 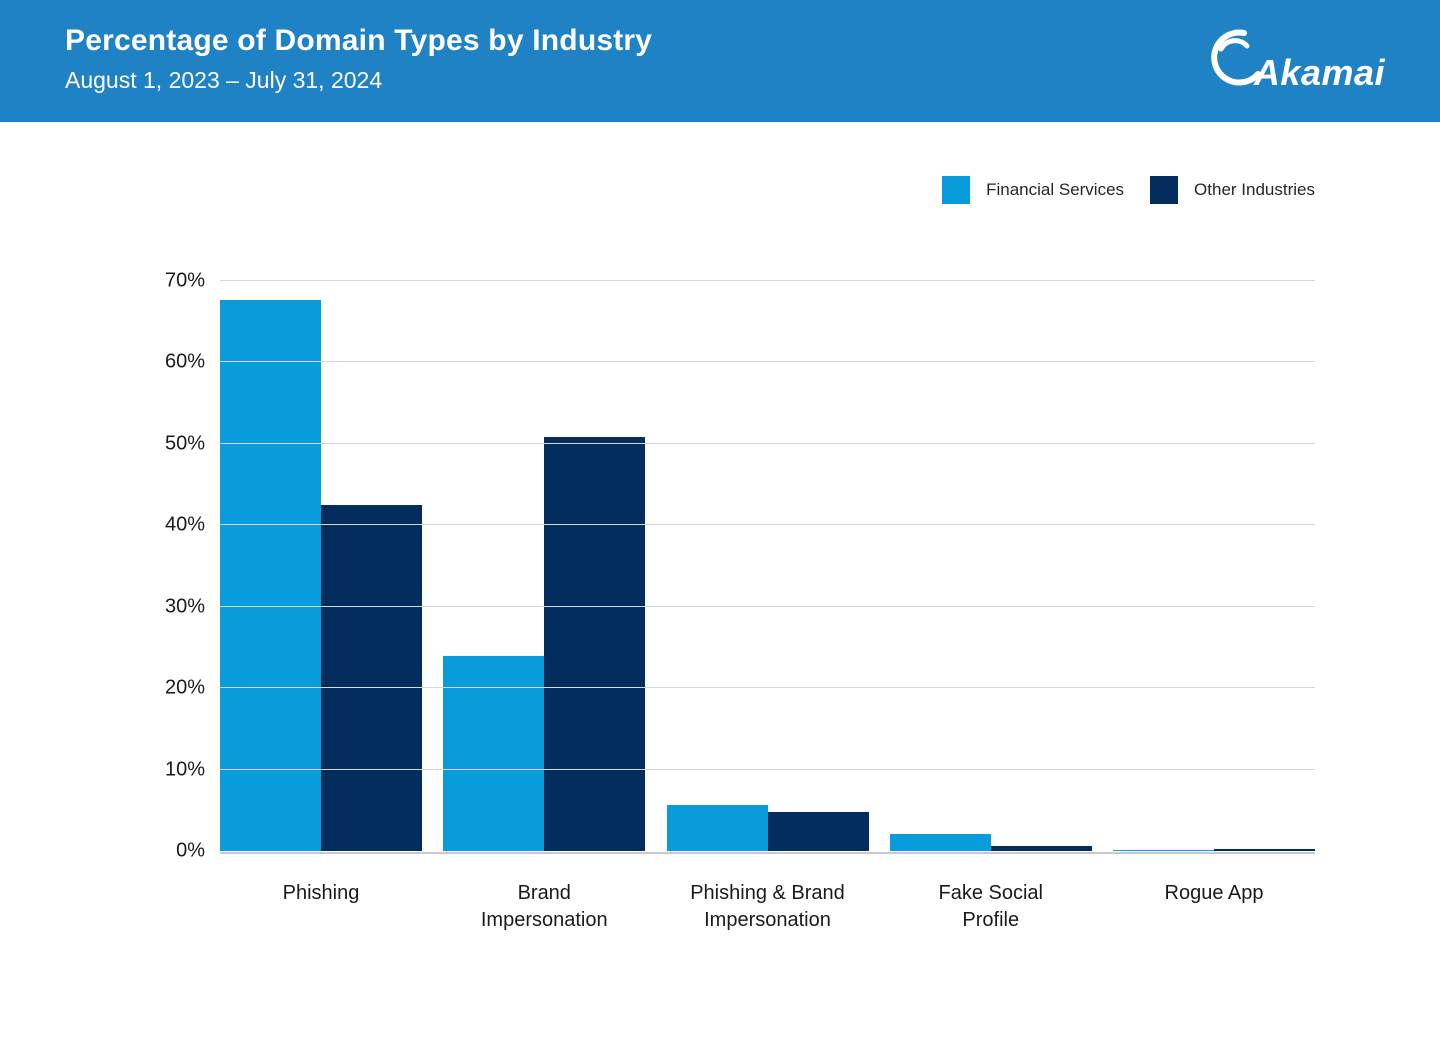 What do you see at coordinates (102, 566) in the screenshot?
I see `y-axis-labels: 0% 10% 20% 30% 40% 50% 60% 70%` at bounding box center [102, 566].